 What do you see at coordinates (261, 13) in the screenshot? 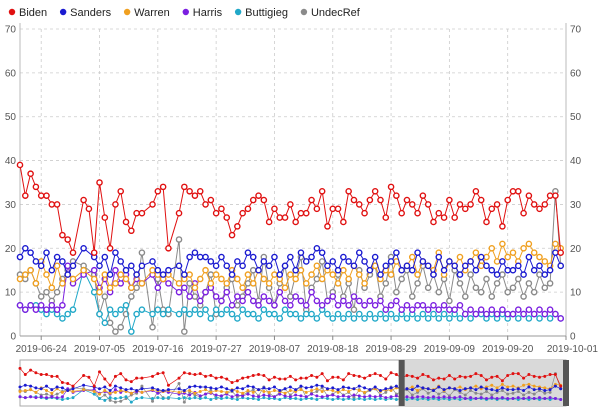
I see `legend-item-buttigieg: Buttigieg` at bounding box center [261, 13].